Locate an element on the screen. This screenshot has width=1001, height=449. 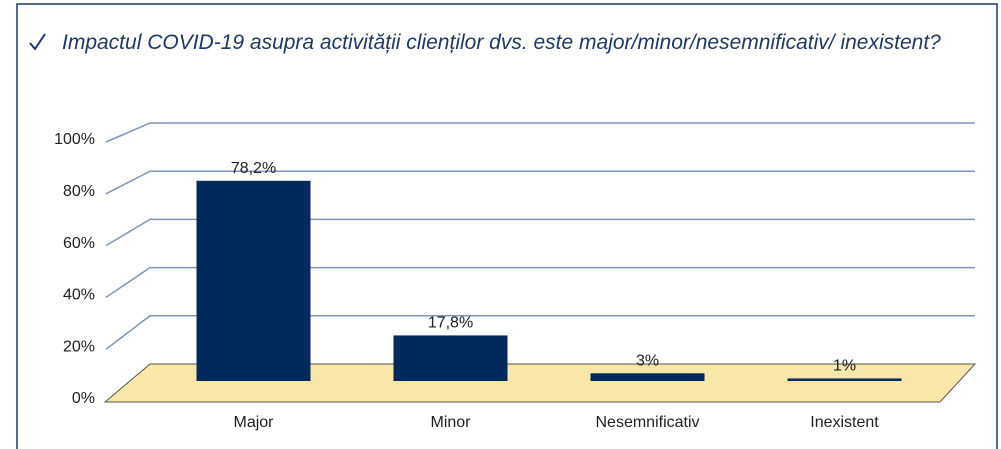
value-label: 78,2% is located at coordinates (253, 168).